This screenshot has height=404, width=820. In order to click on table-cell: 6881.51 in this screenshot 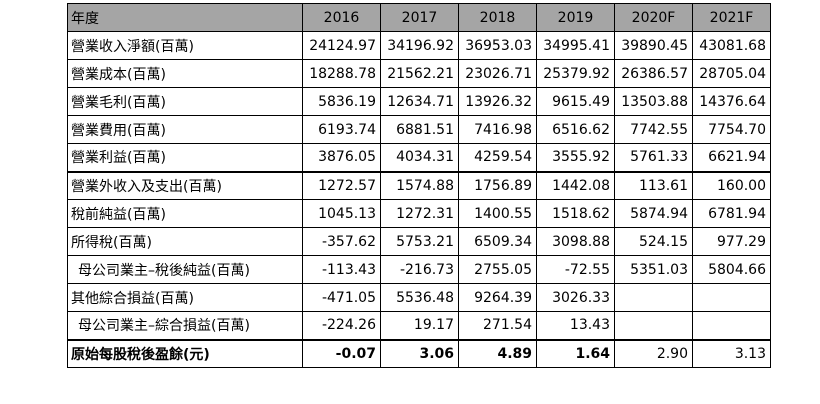, I will do `click(419, 129)`.